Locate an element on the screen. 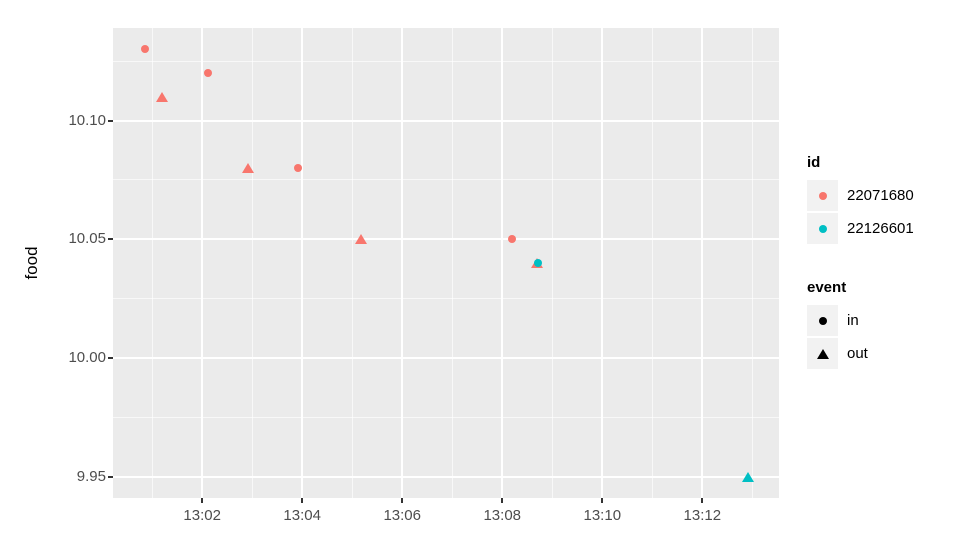 Image resolution: width=953 pixels, height=559 pixels. legend-item-id-22126601: 22126601 is located at coordinates (880, 228).